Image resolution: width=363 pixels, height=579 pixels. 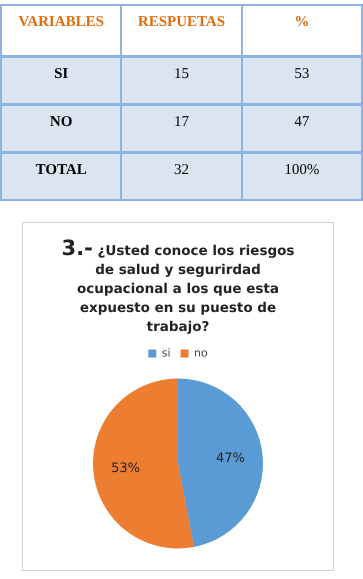 What do you see at coordinates (181, 80) in the screenshot?
I see `text: 15` at bounding box center [181, 80].